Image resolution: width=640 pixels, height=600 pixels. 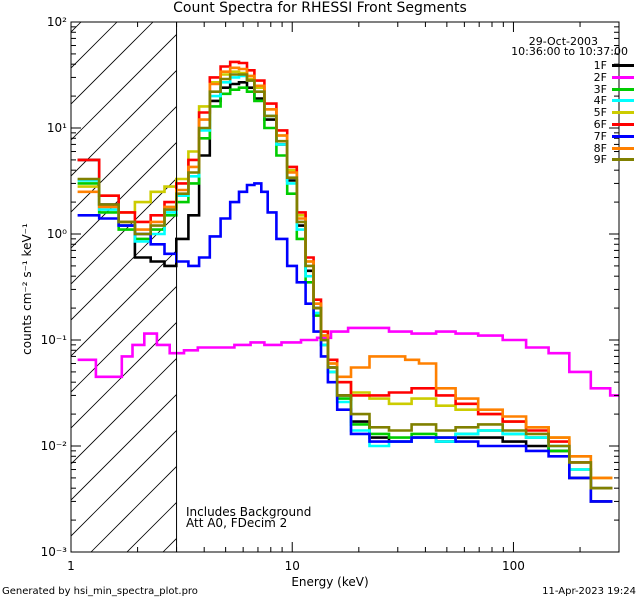 What do you see at coordinates (600, 113) in the screenshot?
I see `legend-label: 5F` at bounding box center [600, 113].